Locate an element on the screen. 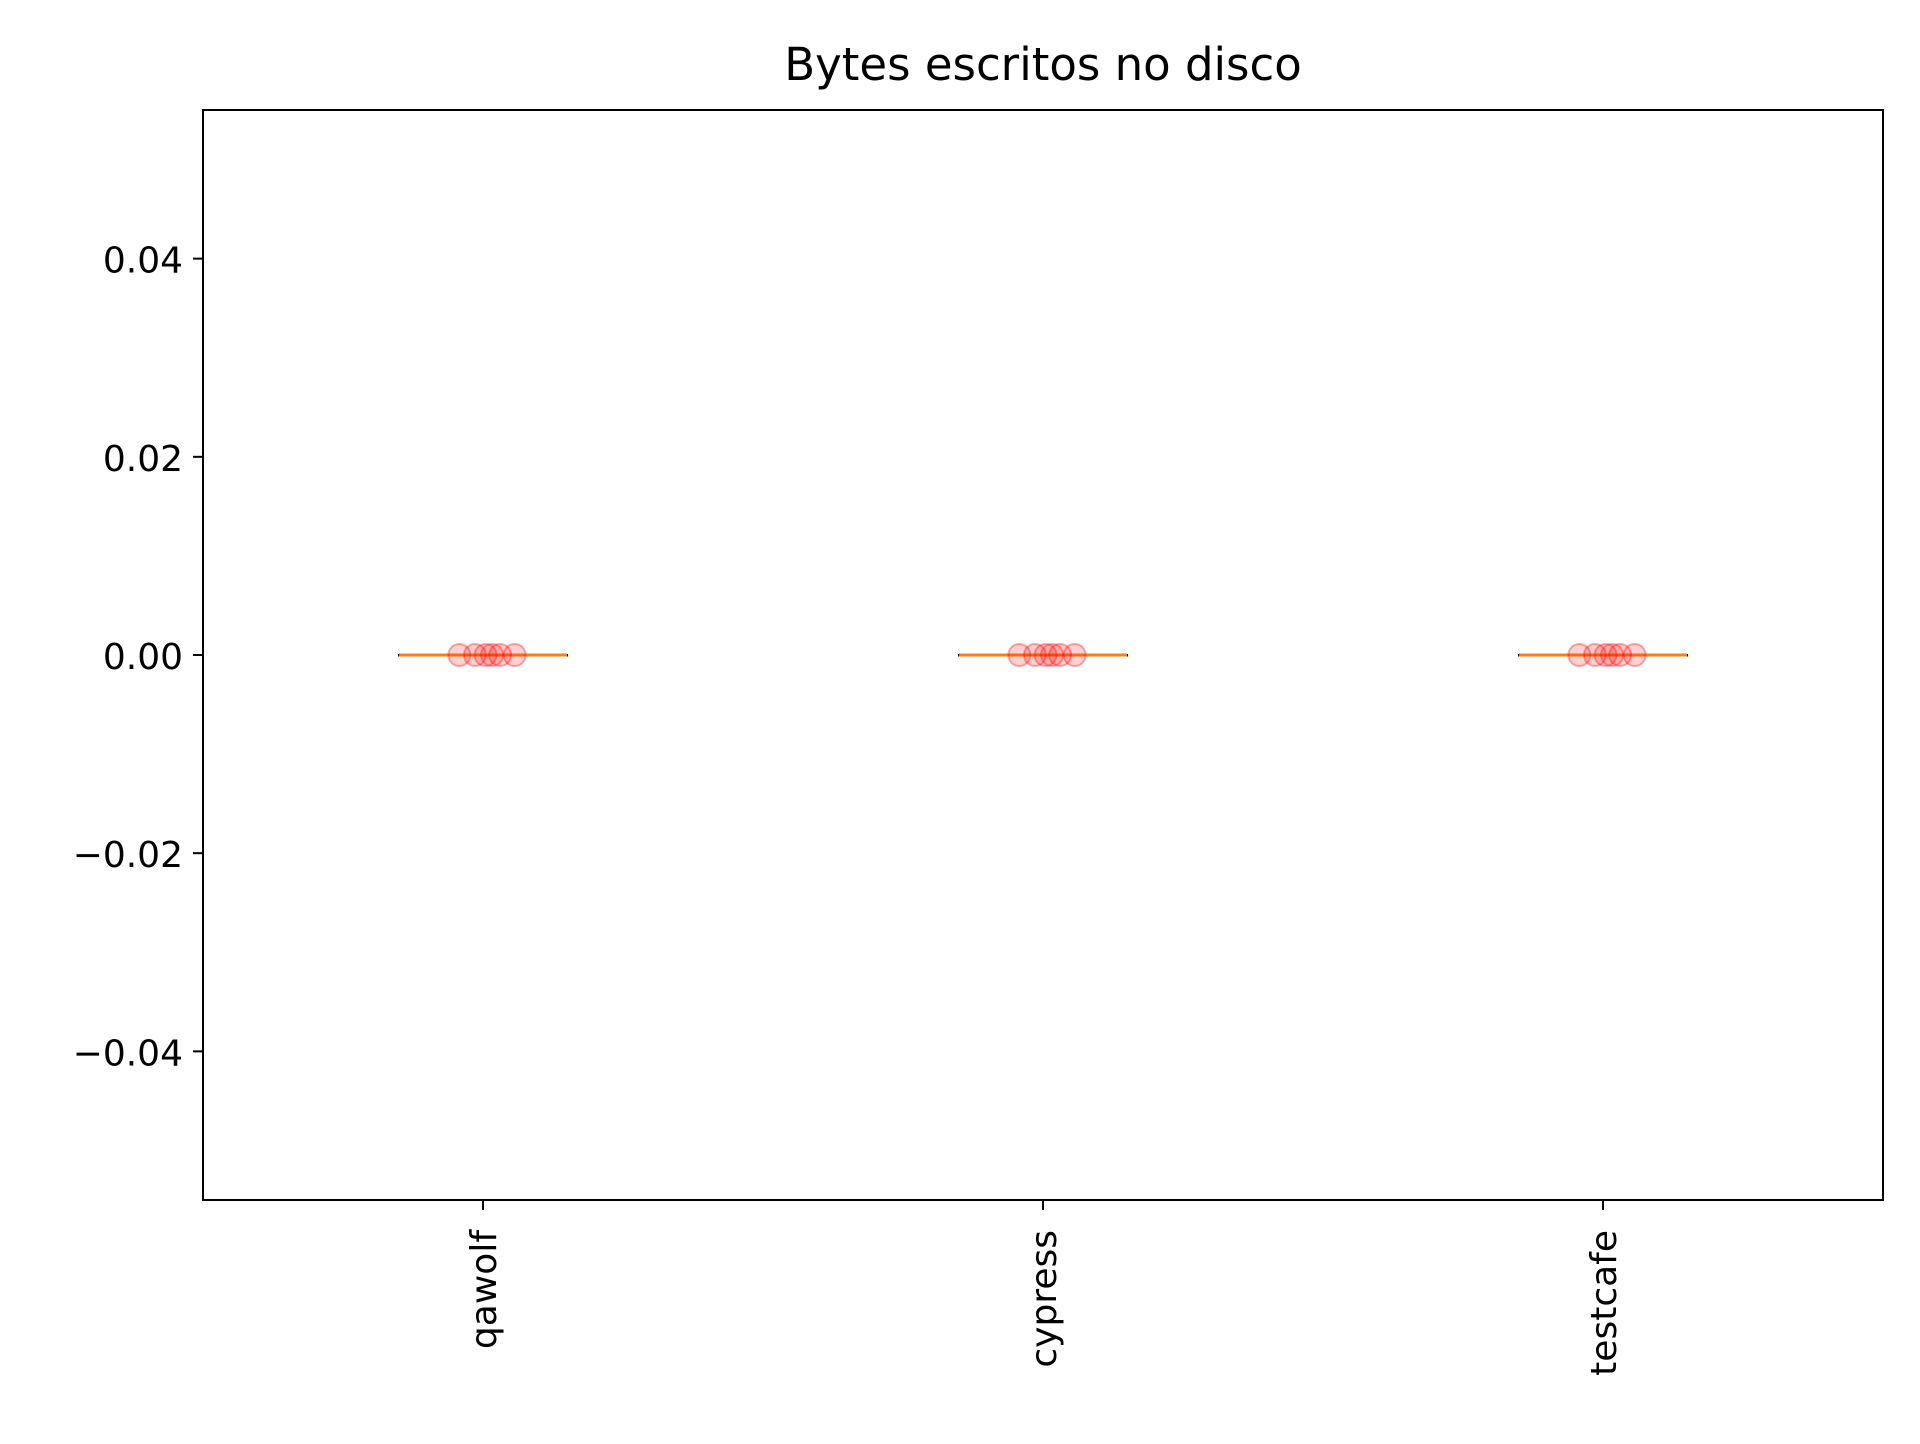 The width and height of the screenshot is (1920, 1444). y-tick-label: 0.04 is located at coordinates (143, 261).